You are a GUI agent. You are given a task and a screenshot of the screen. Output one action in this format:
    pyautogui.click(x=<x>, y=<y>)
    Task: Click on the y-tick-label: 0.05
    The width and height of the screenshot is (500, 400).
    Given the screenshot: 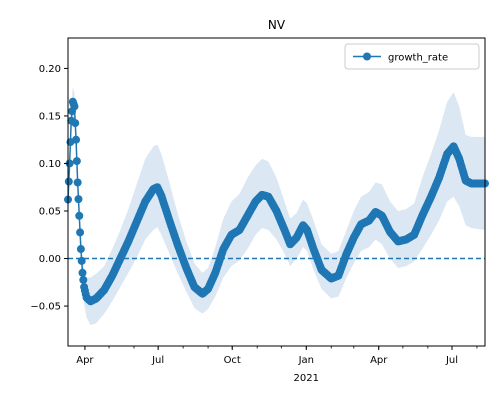 What is the action you would take?
    pyautogui.click(x=50, y=212)
    